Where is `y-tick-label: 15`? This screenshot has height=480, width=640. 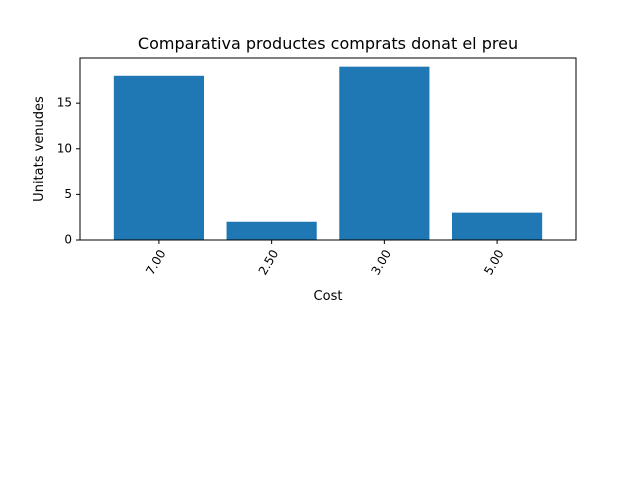
y-tick-label: 15 is located at coordinates (64, 103).